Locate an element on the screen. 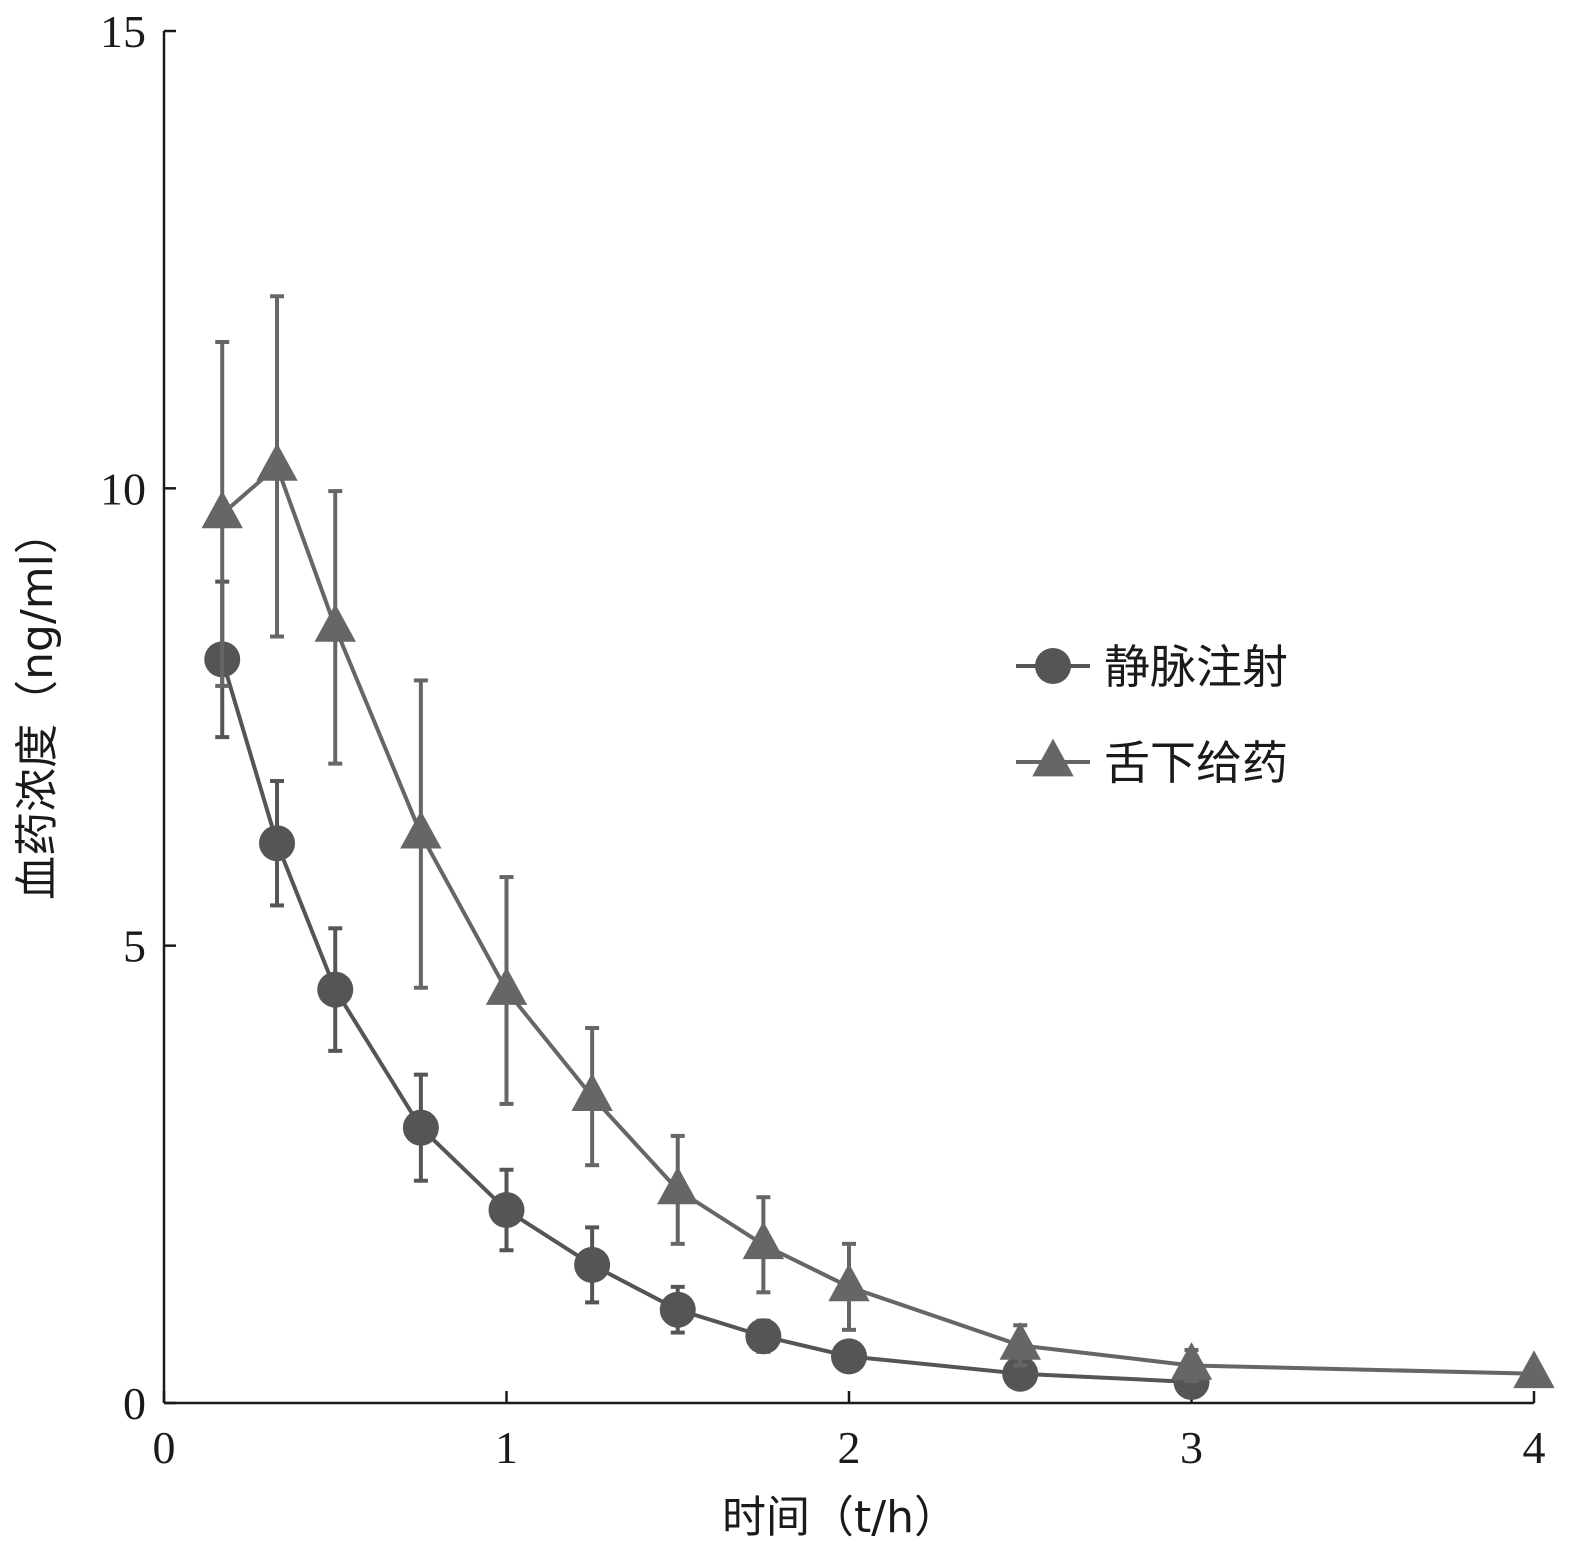 Image resolution: width=1575 pixels, height=1559 pixels. x-axis-title: 时间（t/h） is located at coordinates (840, 1517).